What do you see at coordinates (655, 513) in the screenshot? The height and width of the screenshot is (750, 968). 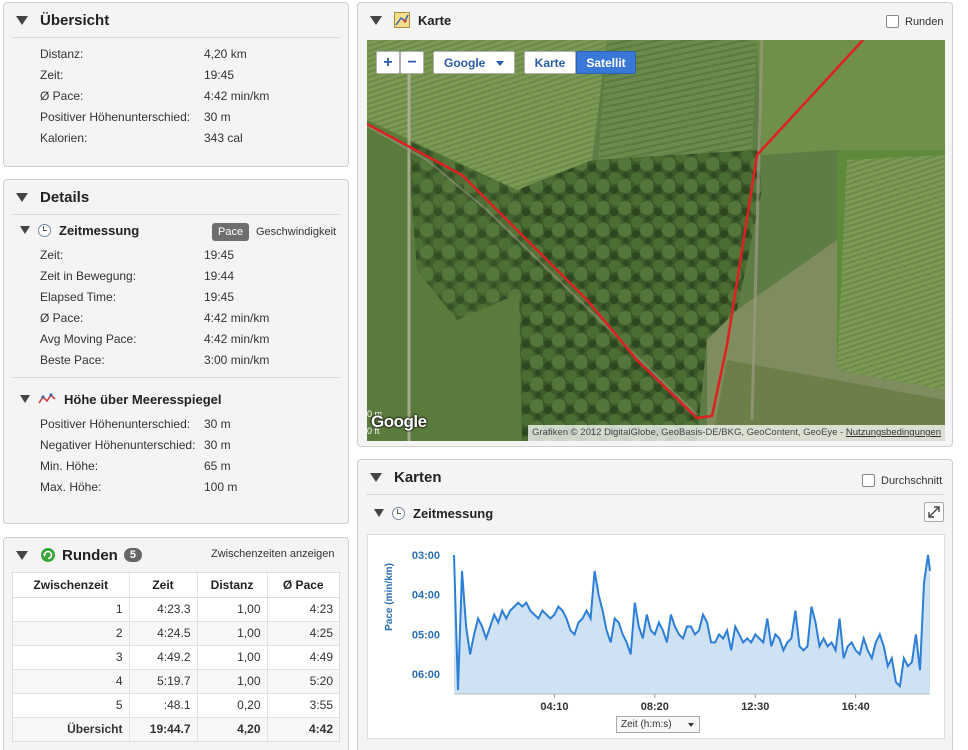 I see `chart-timing-header: Zeitmessung` at bounding box center [655, 513].